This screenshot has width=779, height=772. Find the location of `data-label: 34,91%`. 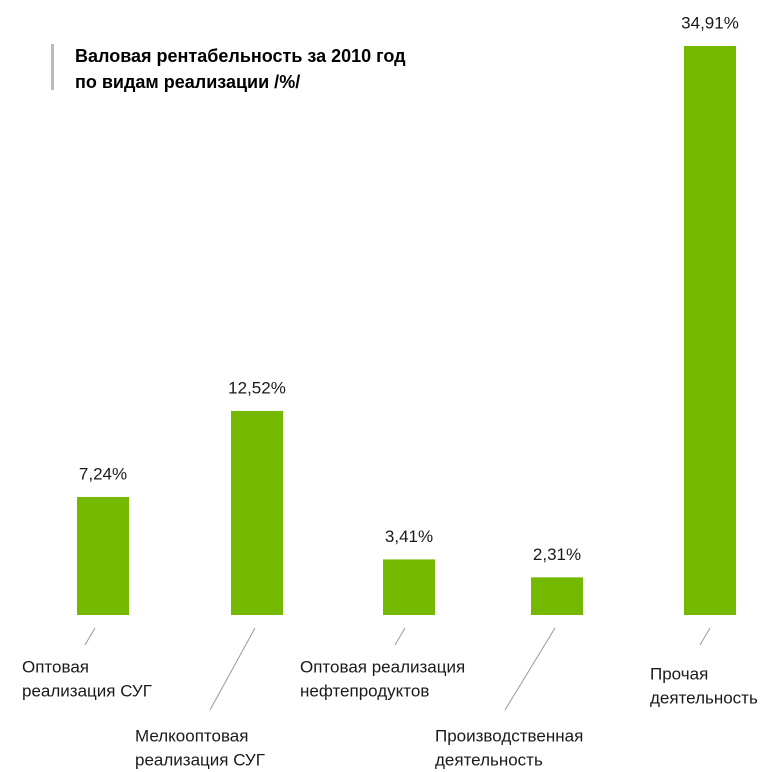

data-label: 34,91% is located at coordinates (710, 22).